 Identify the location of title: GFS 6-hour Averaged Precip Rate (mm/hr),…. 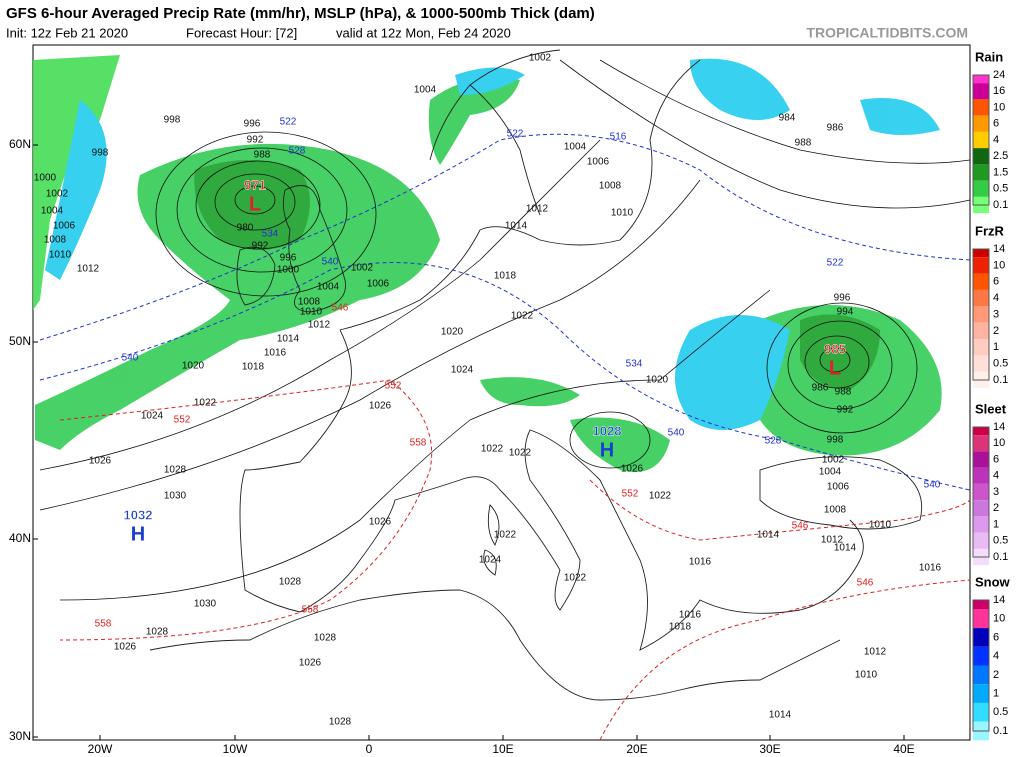
(300, 13).